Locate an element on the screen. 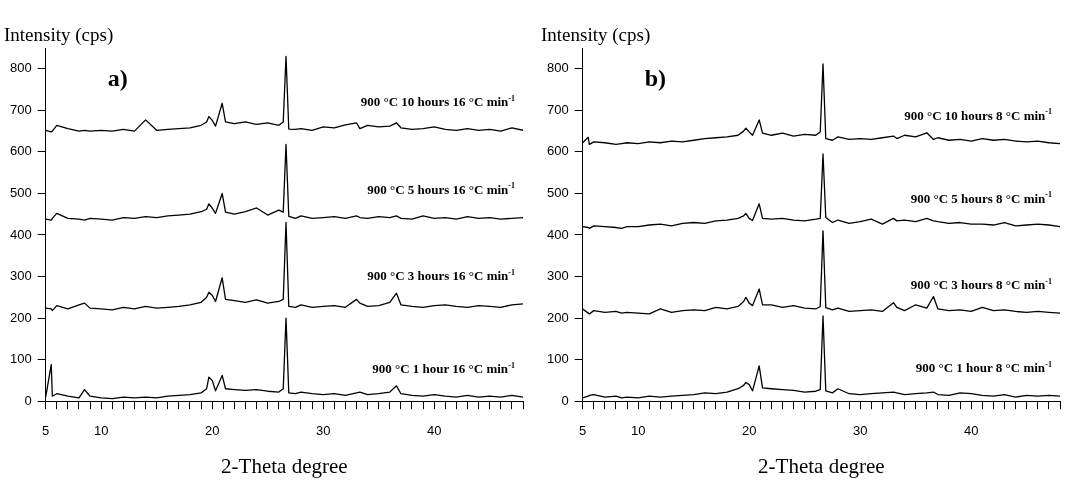 The width and height of the screenshot is (1074, 486). annotation: a) is located at coordinates (117, 78).